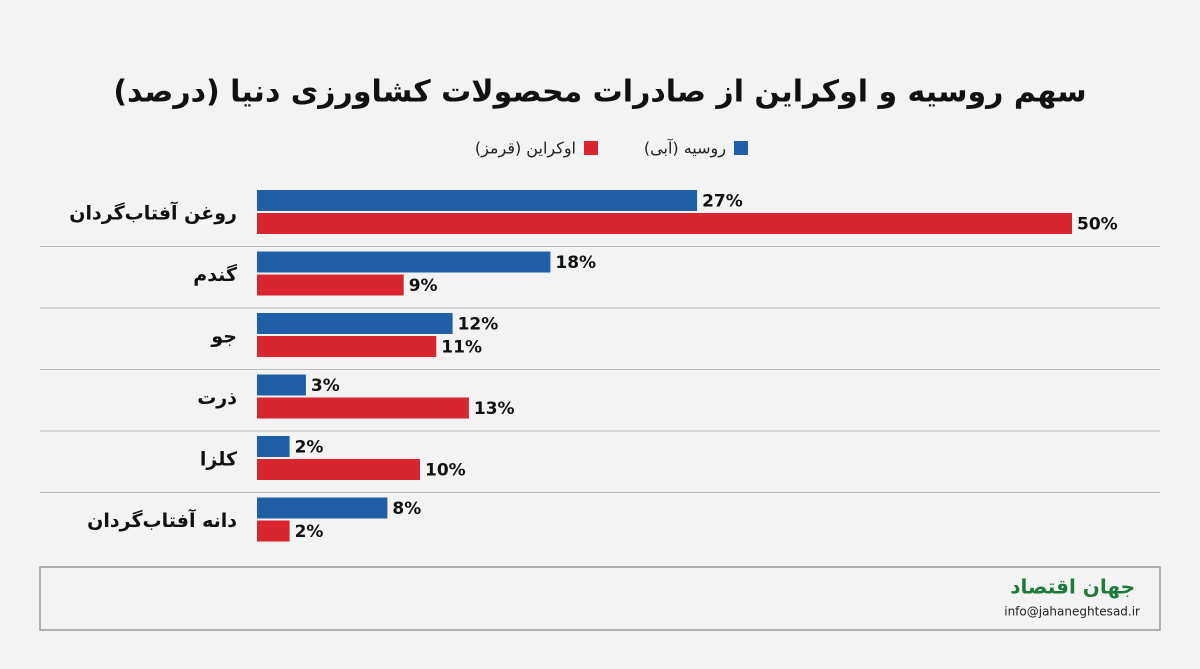  Describe the element at coordinates (215, 274) in the screenshot. I see `category-label: گندم` at that location.